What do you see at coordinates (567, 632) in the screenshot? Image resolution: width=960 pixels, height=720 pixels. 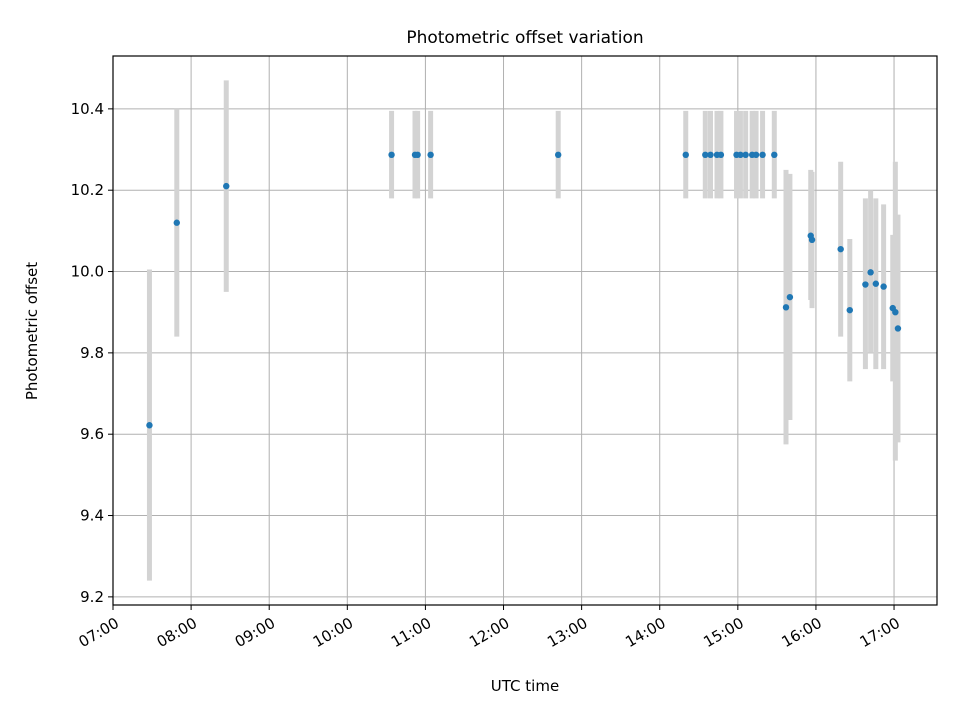 I see `x-tick-label: 13:00` at bounding box center [567, 632].